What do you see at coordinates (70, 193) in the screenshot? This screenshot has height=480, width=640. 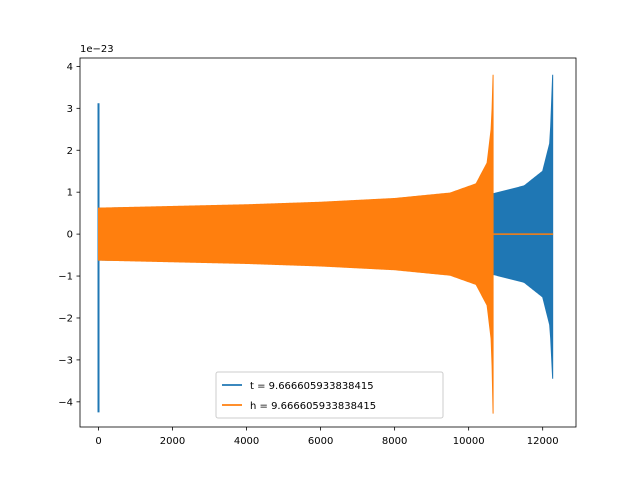 I see `y-tick-label: 1` at bounding box center [70, 193].